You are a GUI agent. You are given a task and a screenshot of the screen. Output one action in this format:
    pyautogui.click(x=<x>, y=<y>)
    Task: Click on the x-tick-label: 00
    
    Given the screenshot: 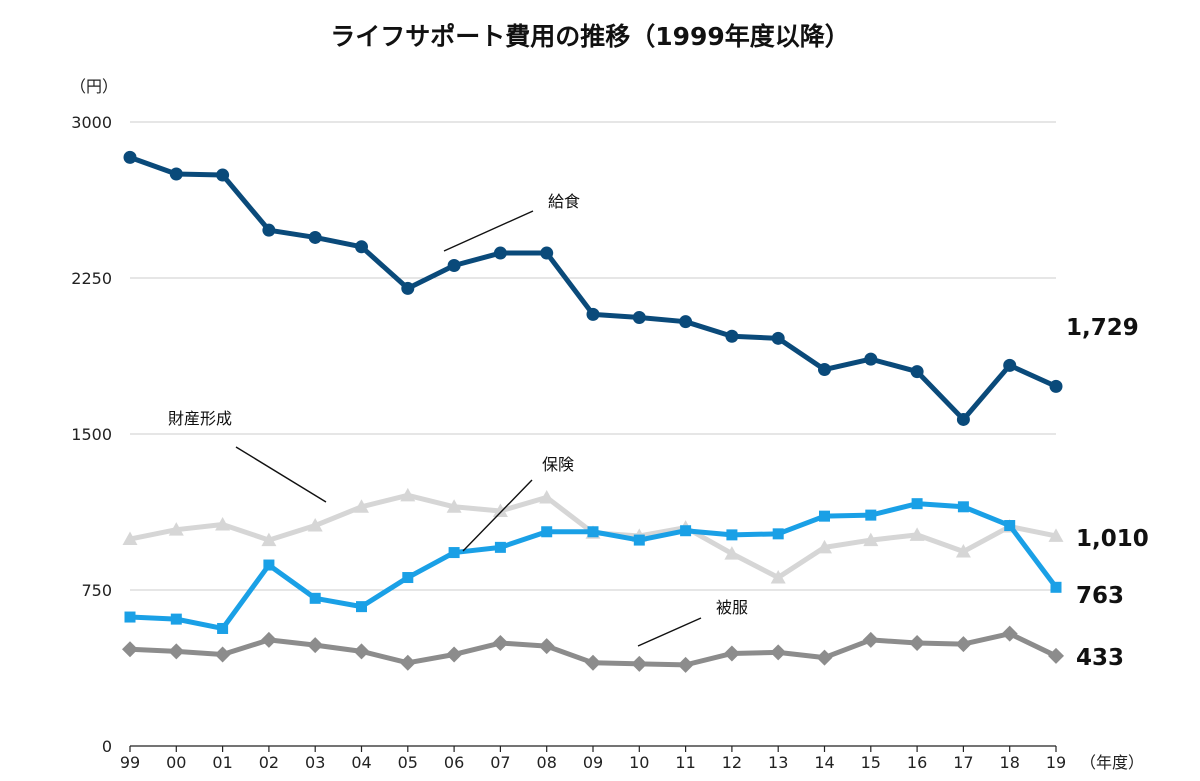 What is the action you would take?
    pyautogui.click(x=176, y=762)
    